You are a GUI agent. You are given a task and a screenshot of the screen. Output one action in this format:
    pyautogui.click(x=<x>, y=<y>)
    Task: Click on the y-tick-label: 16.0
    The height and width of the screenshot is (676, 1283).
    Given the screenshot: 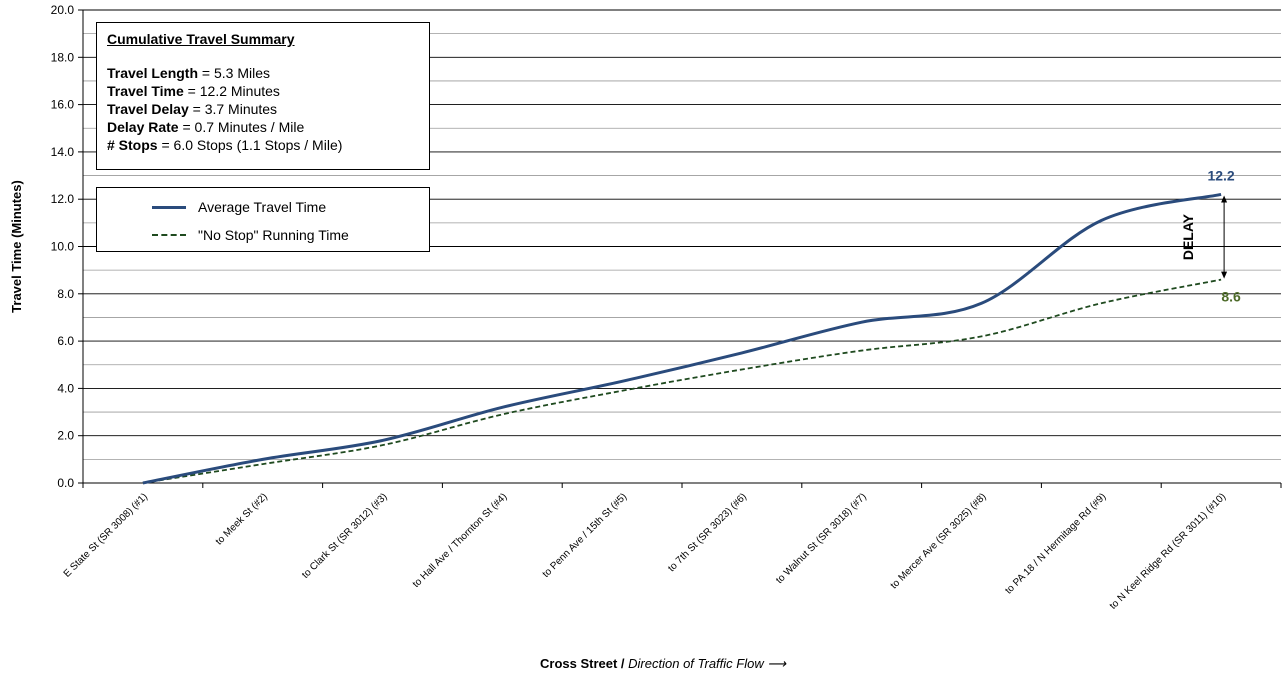 What is the action you would take?
    pyautogui.click(x=63, y=105)
    